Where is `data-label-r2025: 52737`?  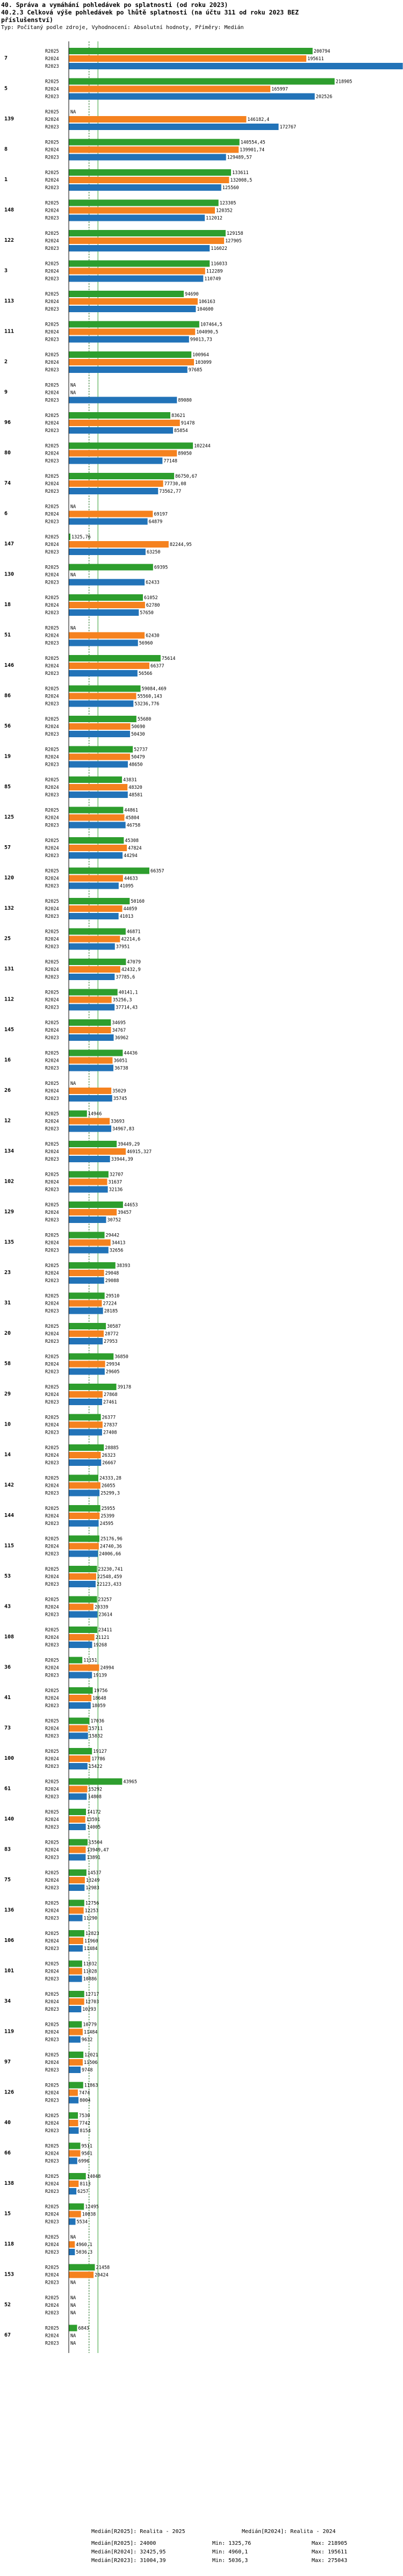 data-label-r2025: 52737 is located at coordinates (141, 750).